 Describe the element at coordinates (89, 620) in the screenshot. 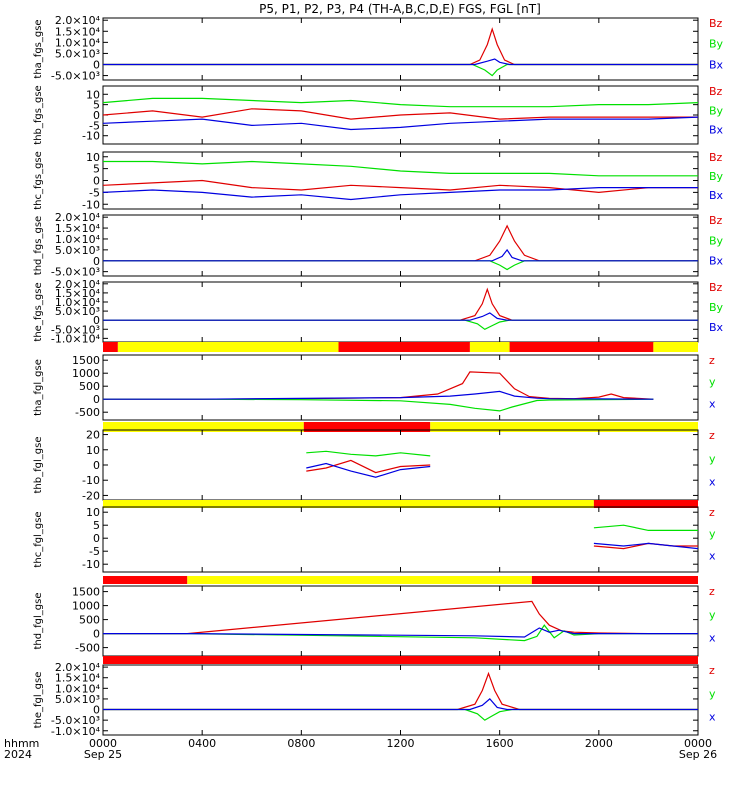

I see `y-tick-label: 500` at that location.